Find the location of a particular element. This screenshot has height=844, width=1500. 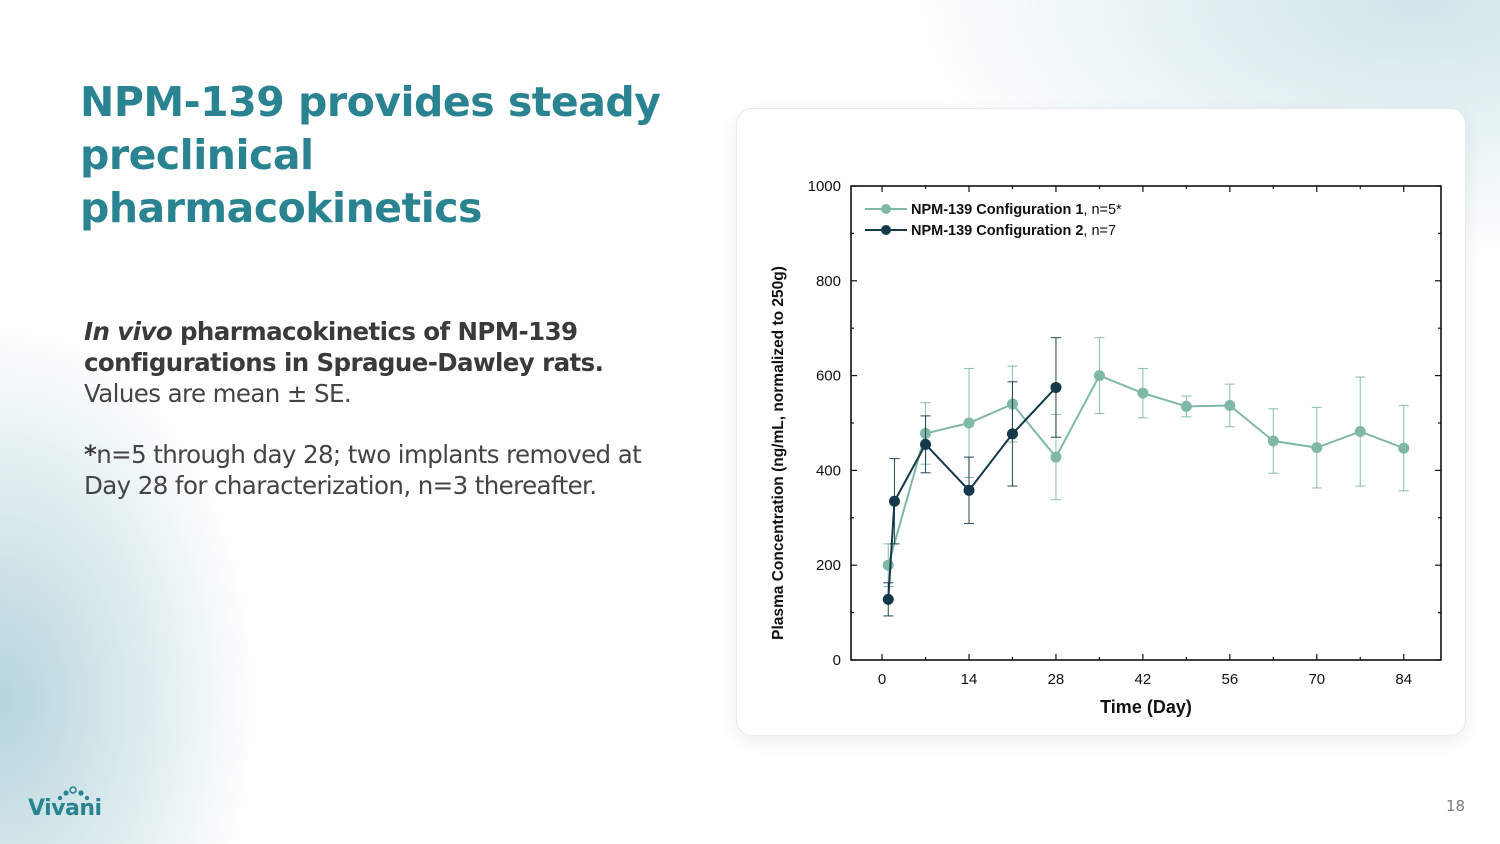

legend-label: NPM-139 Configuration 1, n=5* is located at coordinates (1016, 210).